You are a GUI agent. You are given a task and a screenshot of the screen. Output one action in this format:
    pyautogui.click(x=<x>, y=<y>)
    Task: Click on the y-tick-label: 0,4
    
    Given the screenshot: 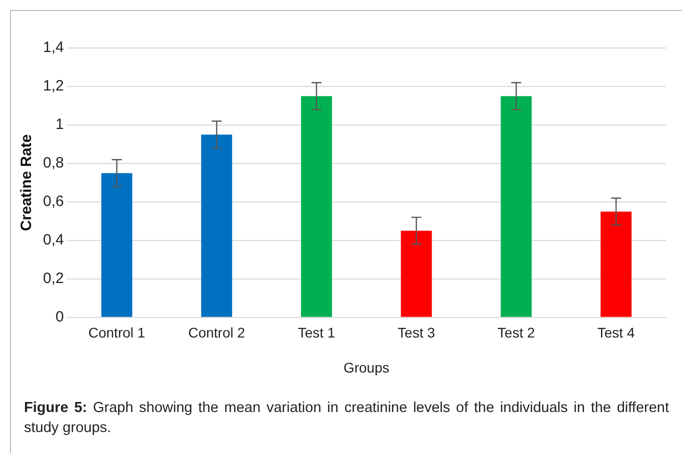 What is the action you would take?
    pyautogui.click(x=53, y=240)
    